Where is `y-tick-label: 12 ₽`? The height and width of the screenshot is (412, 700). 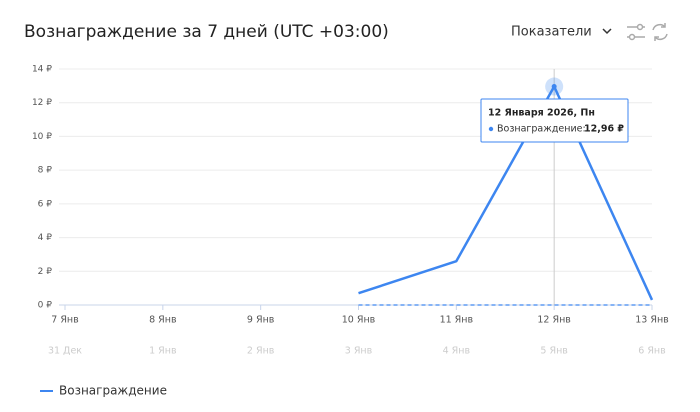 y-tick-label: 12 ₽ is located at coordinates (42, 103).